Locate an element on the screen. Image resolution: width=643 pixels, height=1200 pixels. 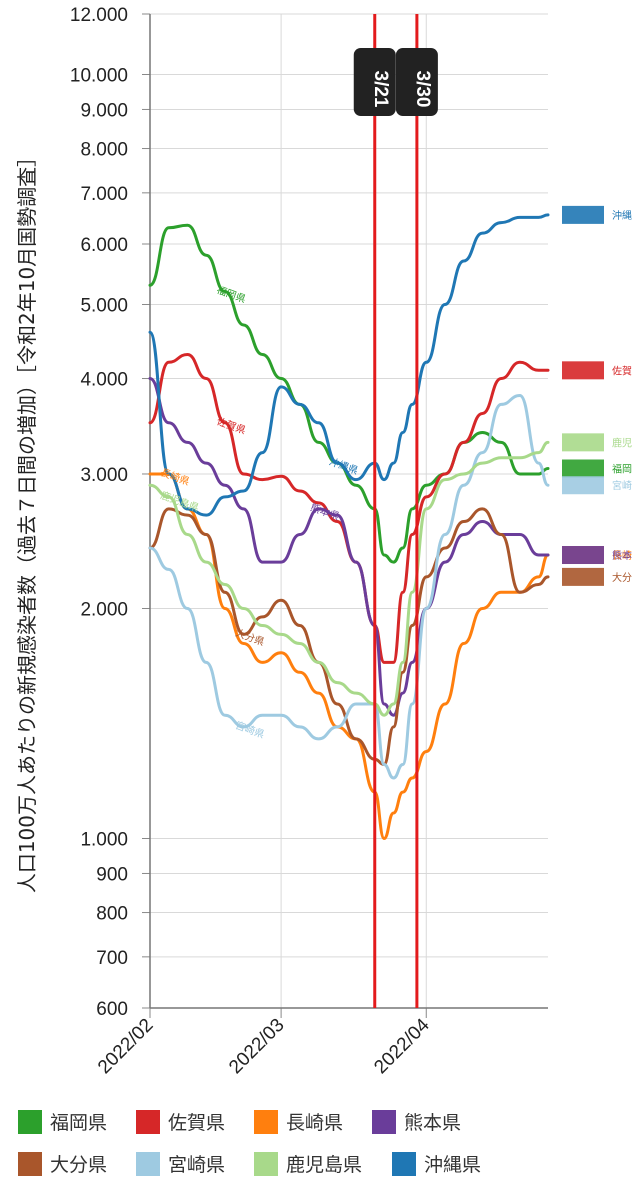
y-tick-label: 12.000 is located at coordinates (99, 15).